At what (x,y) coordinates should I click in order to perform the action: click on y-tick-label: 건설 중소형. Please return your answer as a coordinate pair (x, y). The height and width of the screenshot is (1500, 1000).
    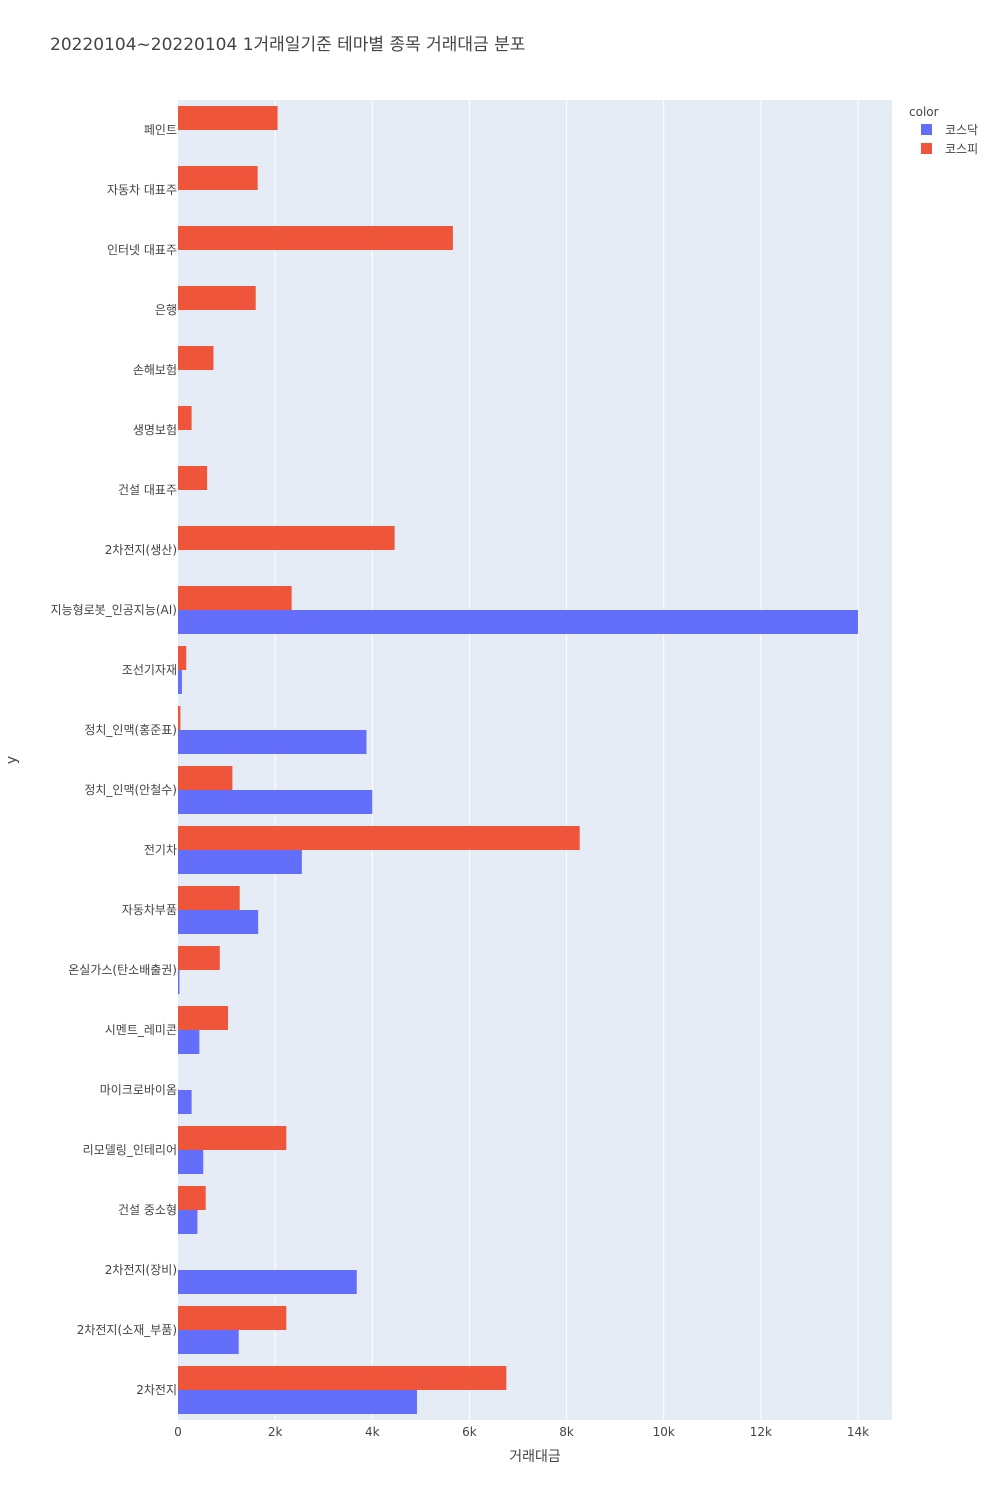
    Looking at the image, I should click on (147, 1210).